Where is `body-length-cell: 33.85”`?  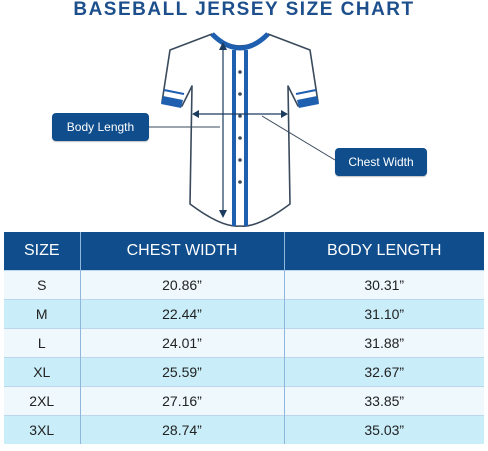
body-length-cell: 33.85” is located at coordinates (383, 401).